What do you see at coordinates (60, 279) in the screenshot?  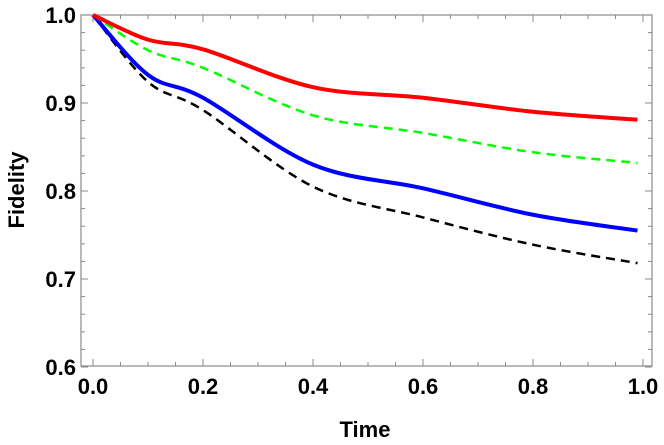 I see `y-tick-label: 0.7` at bounding box center [60, 279].